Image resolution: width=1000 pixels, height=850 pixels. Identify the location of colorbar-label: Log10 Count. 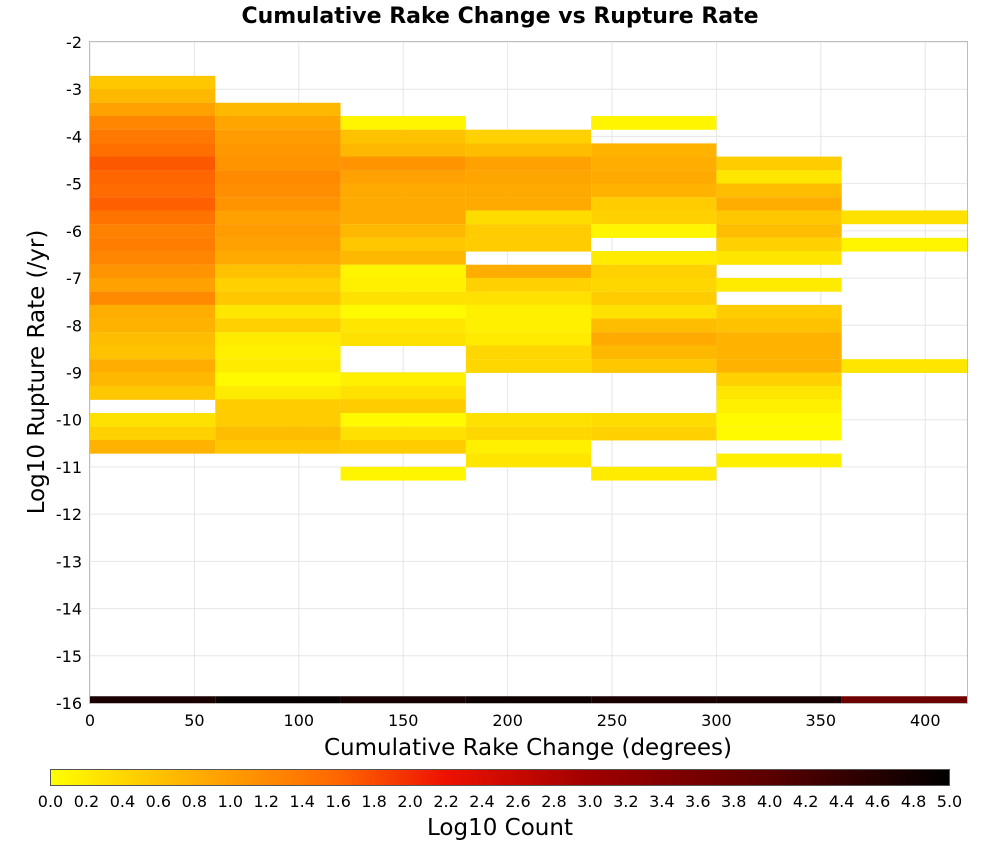
(500, 828).